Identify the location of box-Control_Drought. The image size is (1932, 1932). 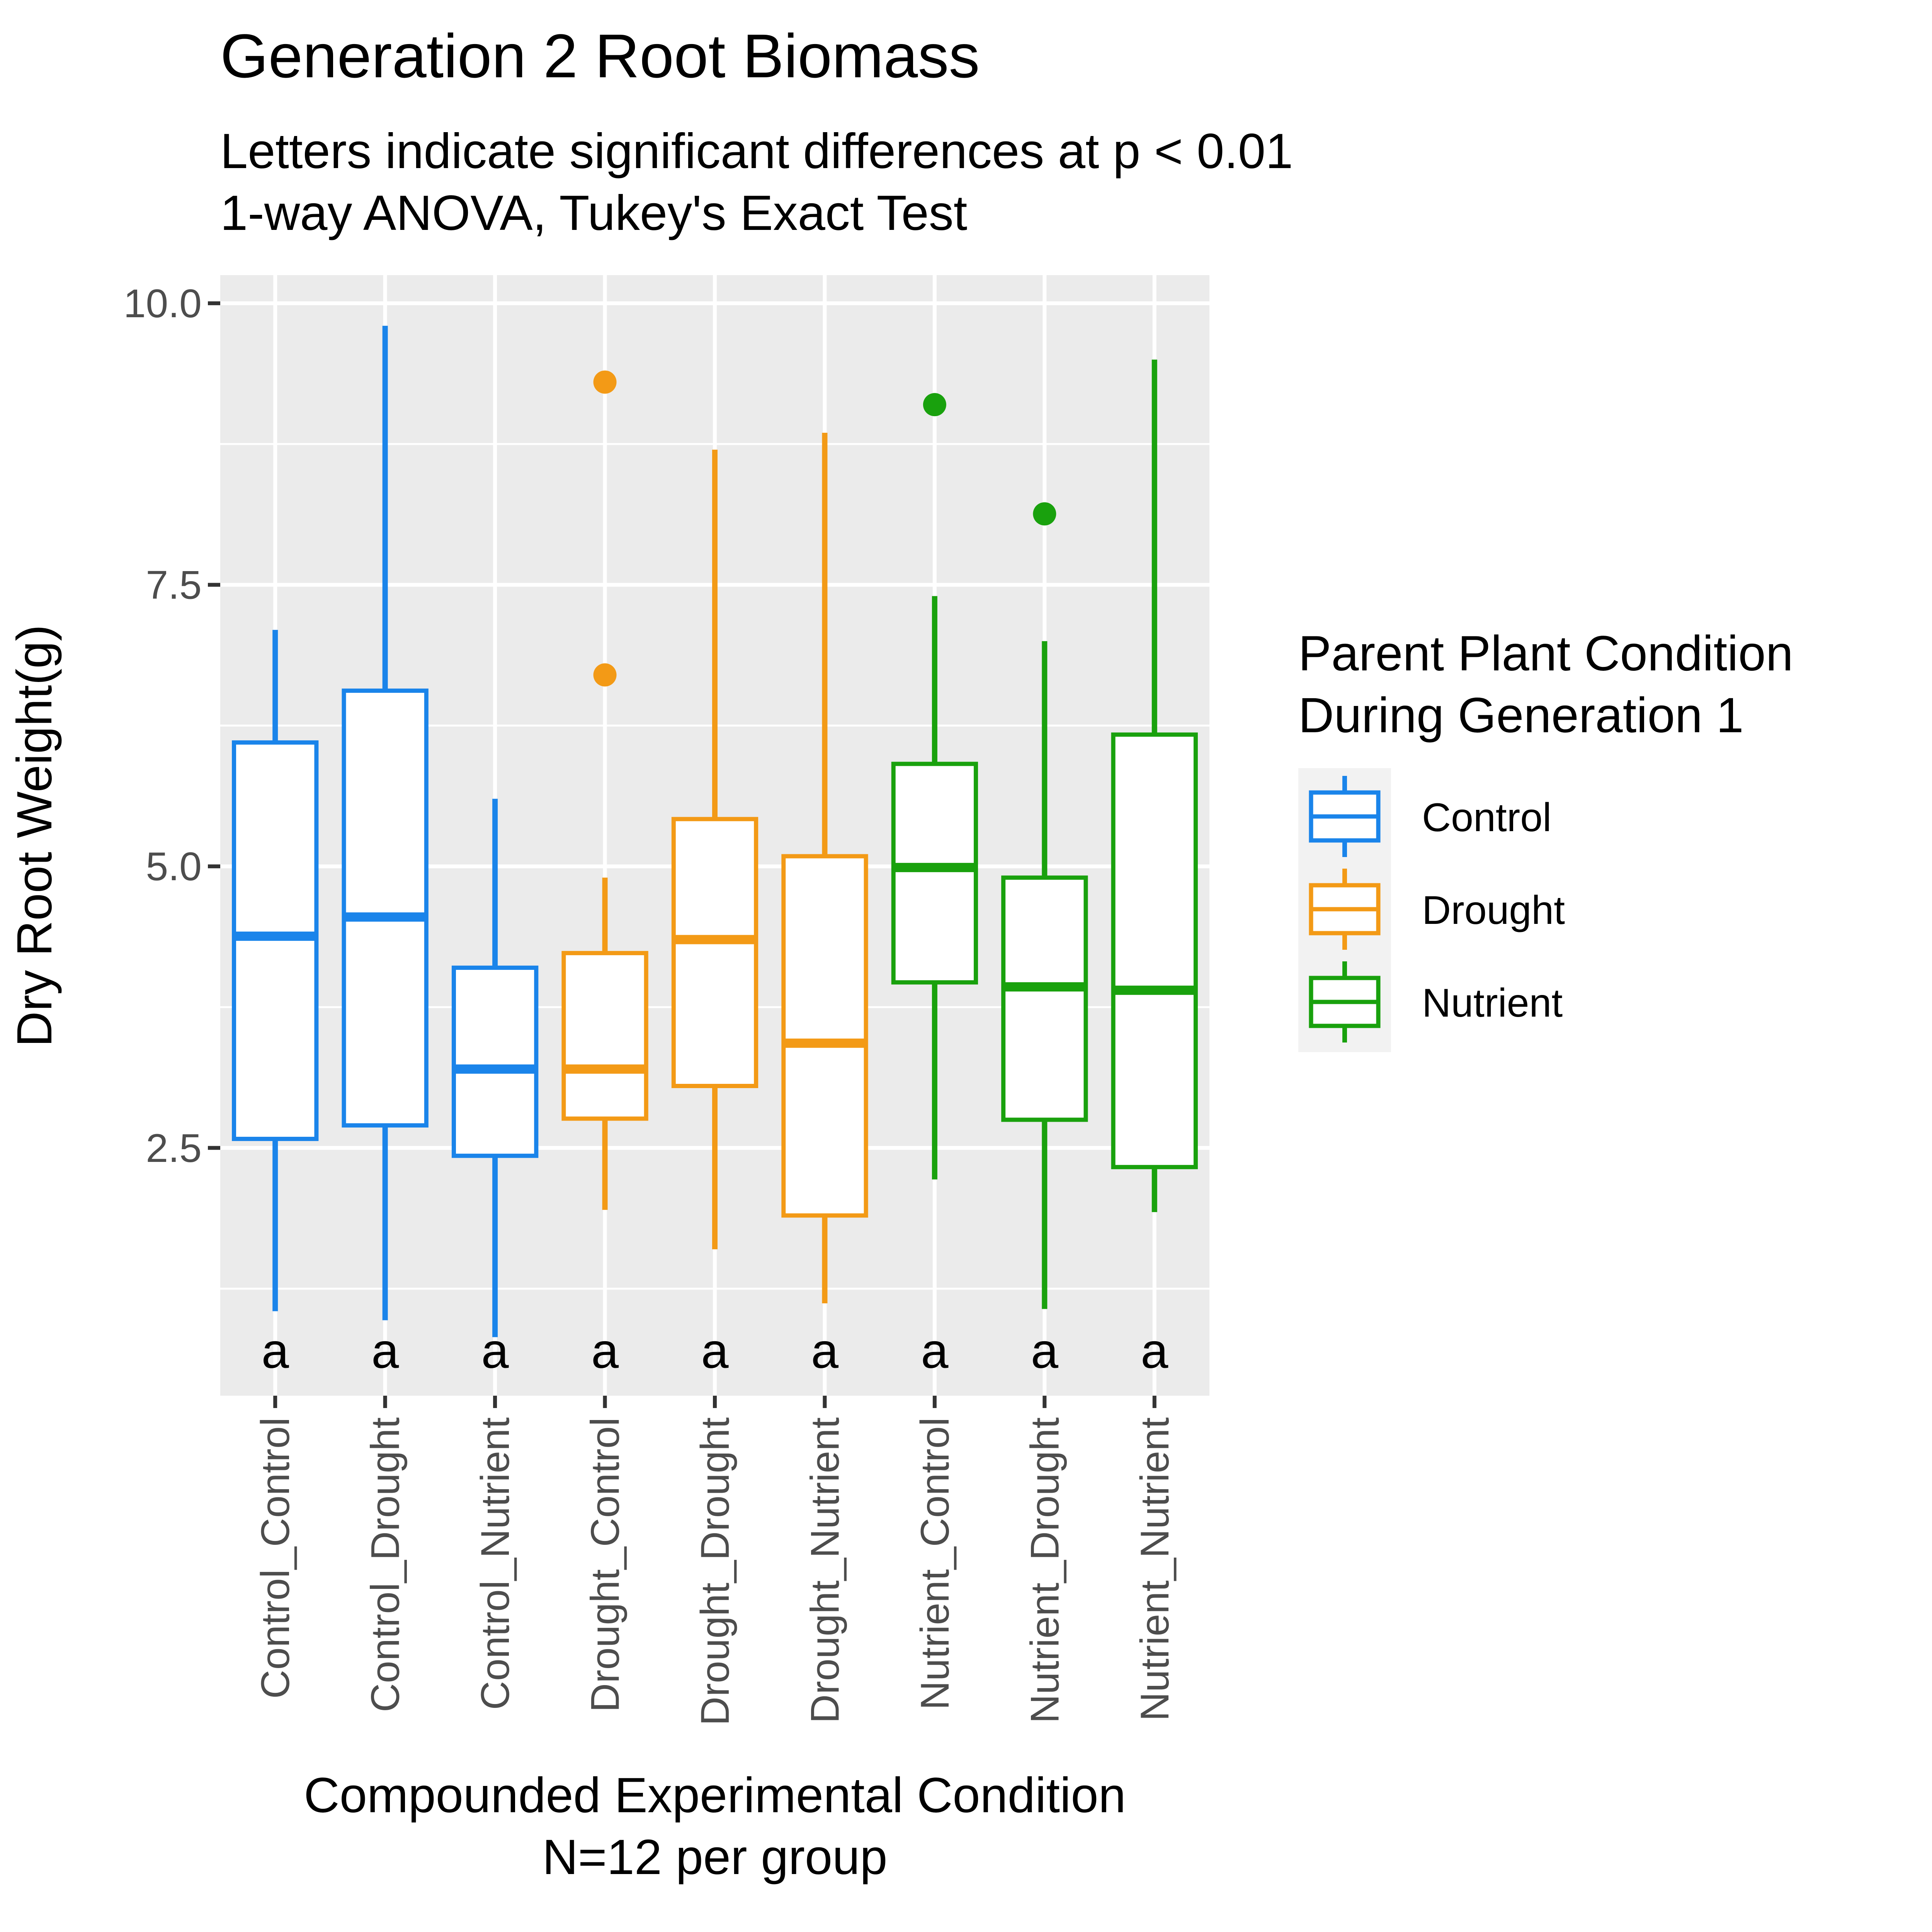
(385, 823).